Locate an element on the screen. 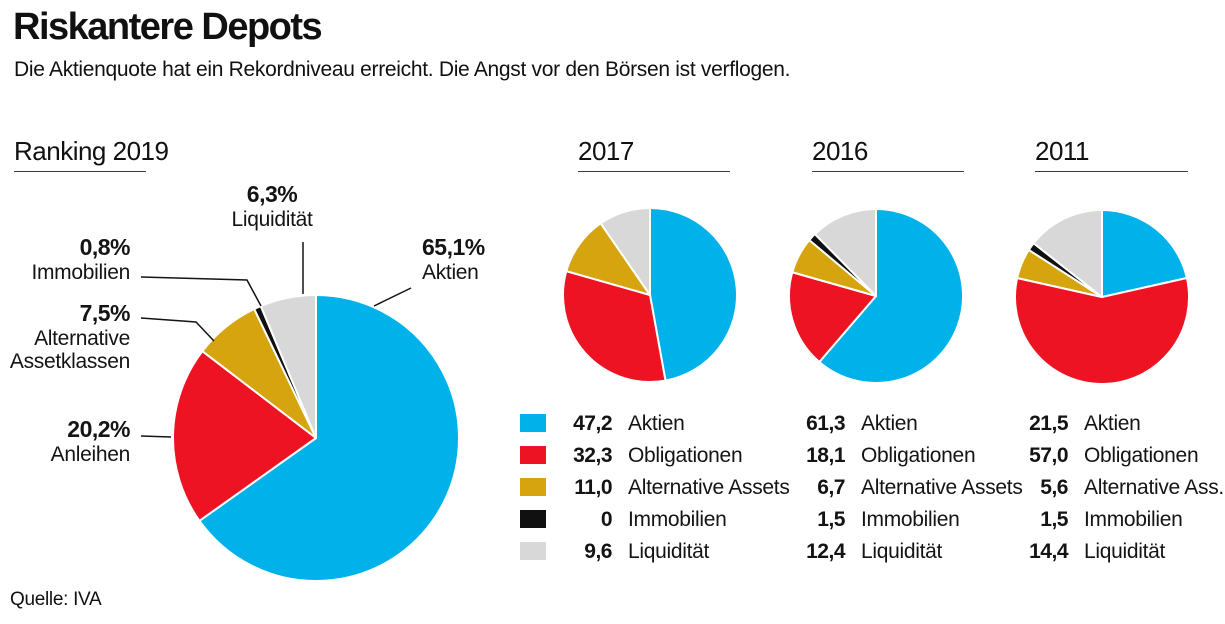 This screenshot has width=1225, height=624. callout-immobilien: 0,8% Immobilien is located at coordinates (65, 260).